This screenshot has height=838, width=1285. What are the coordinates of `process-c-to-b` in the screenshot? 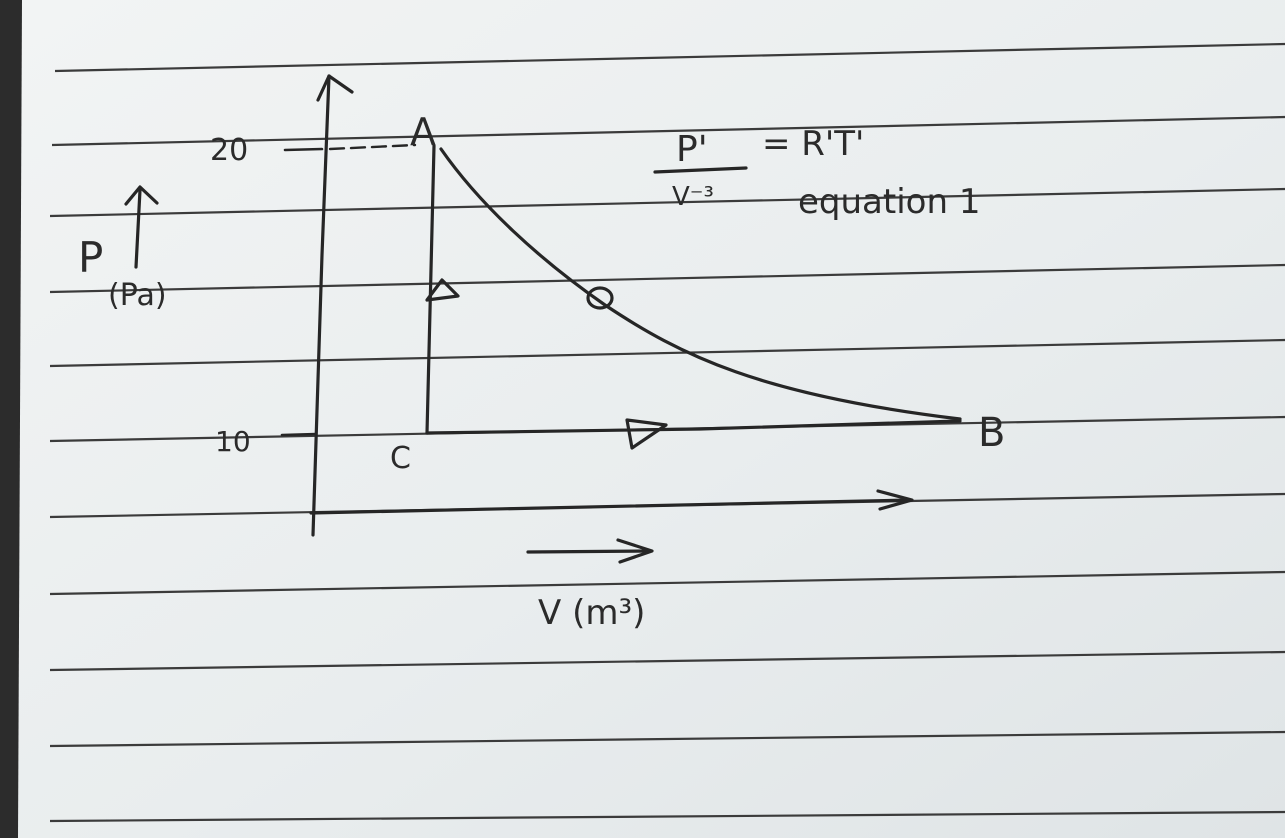 It's located at (693, 427).